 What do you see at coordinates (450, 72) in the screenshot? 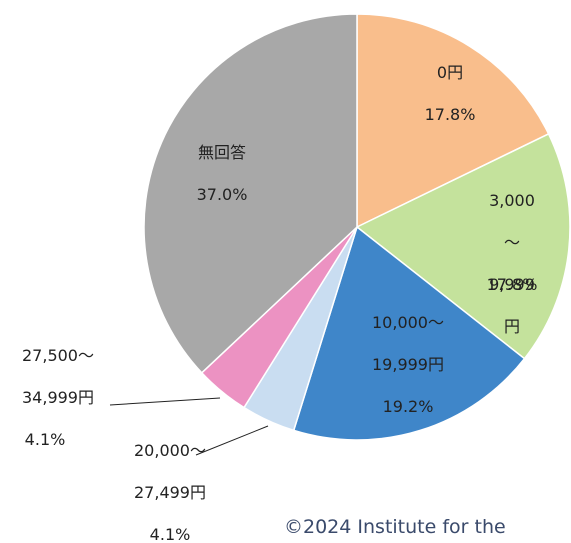
I see `slice-label: 0円` at bounding box center [450, 72].